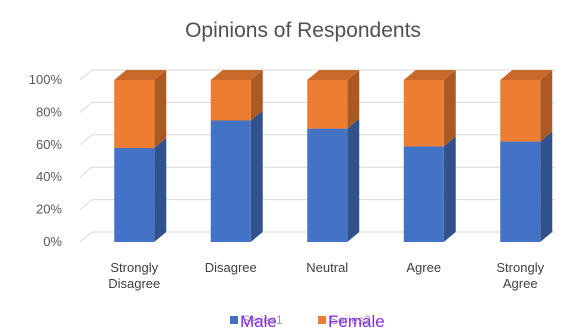  I want to click on category-label: Strongly Agree, so click(520, 275).